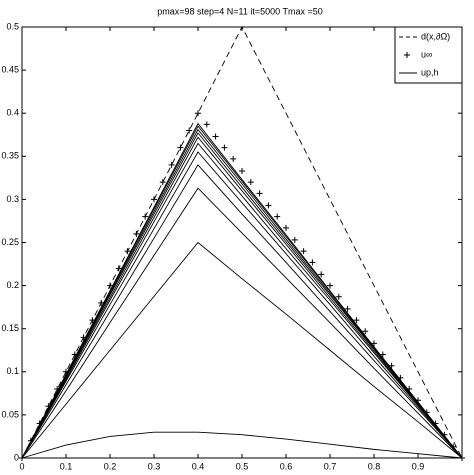  What do you see at coordinates (10, 69) in the screenshot?
I see `y-tick-label: 0.45` at bounding box center [10, 69].